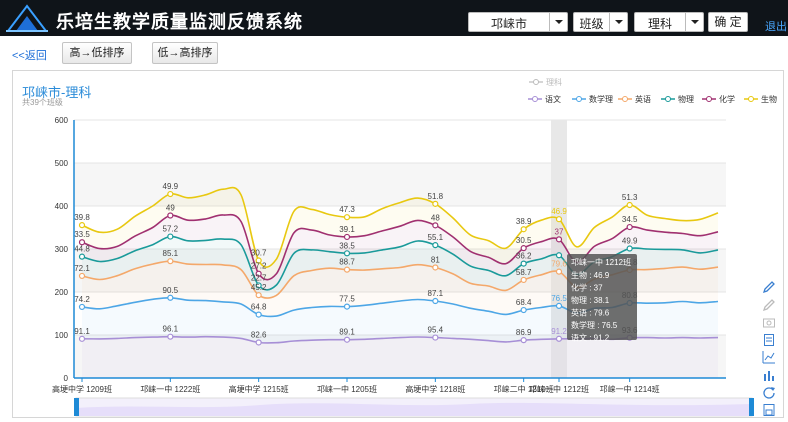 The image size is (788, 422). Describe the element at coordinates (769, 305) in the screenshot. I see `eraser-icon` at that location.